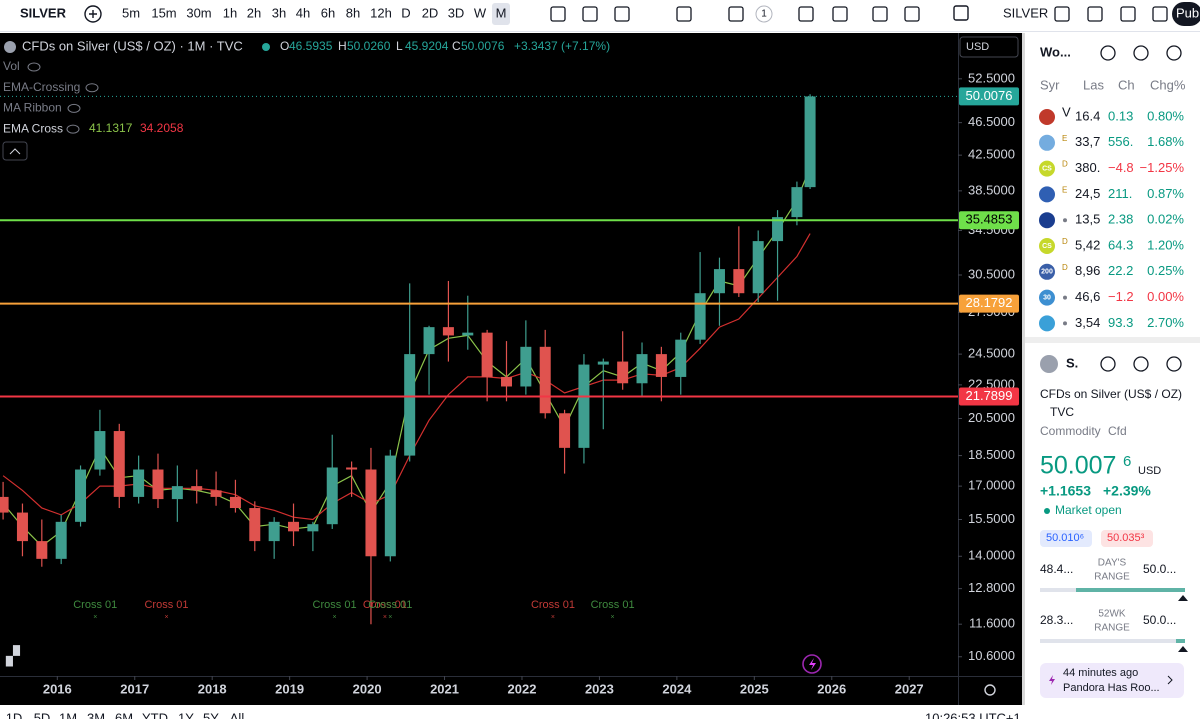 This screenshot has width=1200, height=719. Describe the element at coordinates (381, 12) in the screenshot. I see `interval: 12h` at that location.